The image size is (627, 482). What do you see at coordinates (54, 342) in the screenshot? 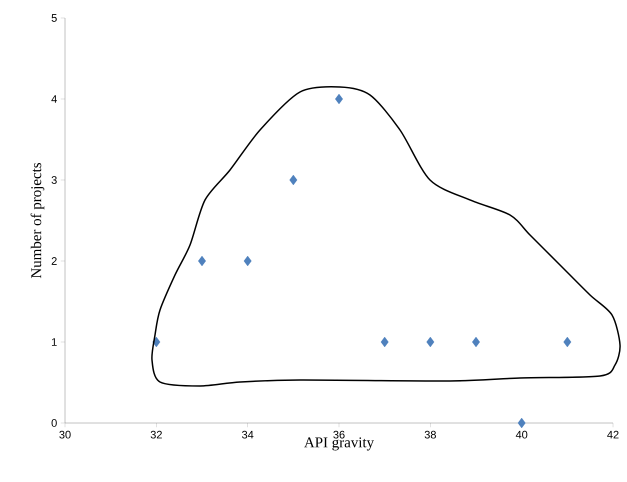
I see `y-tick-label: 1` at bounding box center [54, 342].